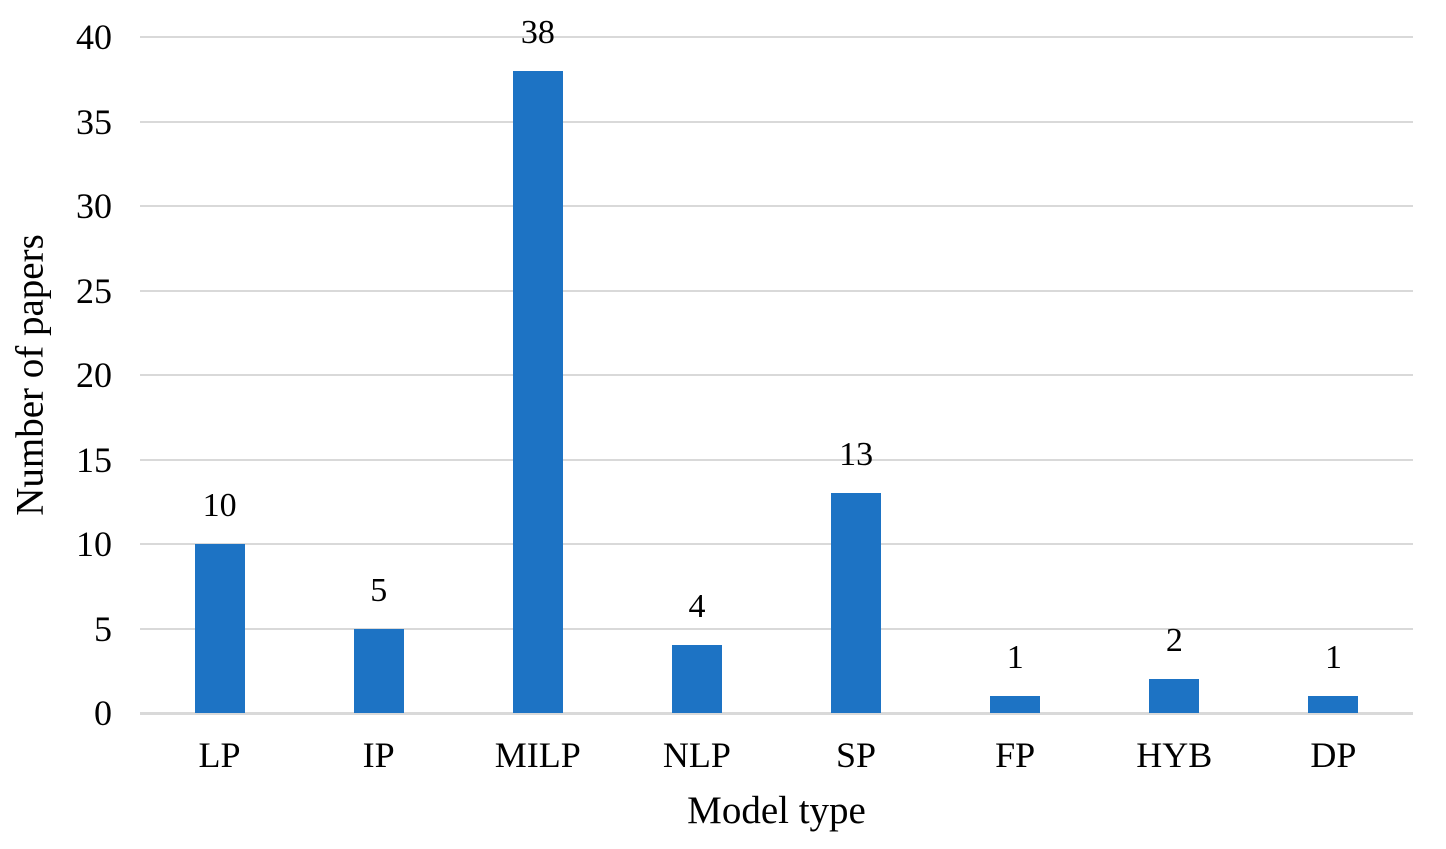  Describe the element at coordinates (94, 544) in the screenshot. I see `y-tick-label: 10` at that location.